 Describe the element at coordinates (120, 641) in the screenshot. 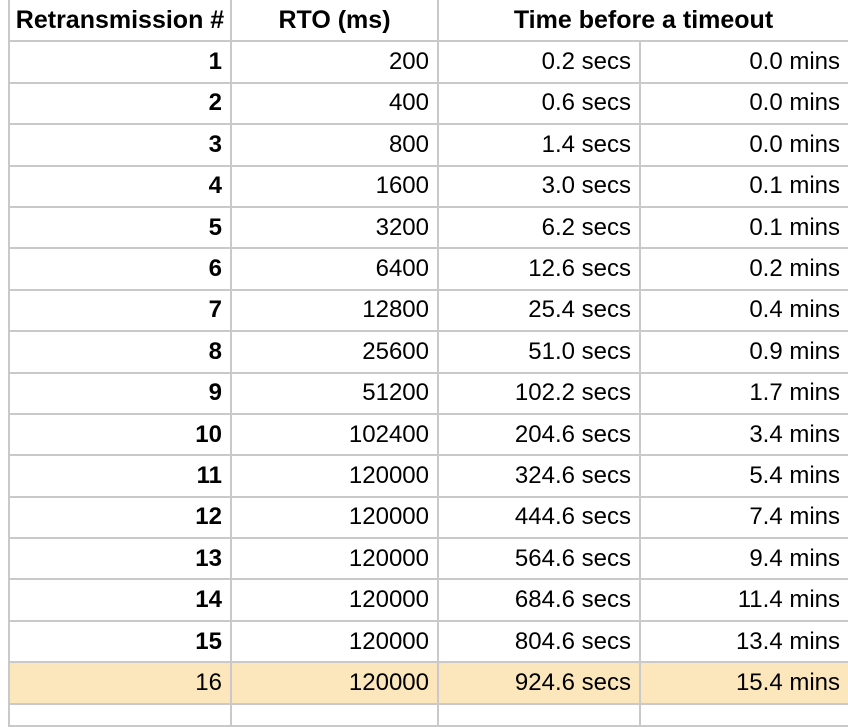

I see `cell-retransmission-number: 15` at that location.